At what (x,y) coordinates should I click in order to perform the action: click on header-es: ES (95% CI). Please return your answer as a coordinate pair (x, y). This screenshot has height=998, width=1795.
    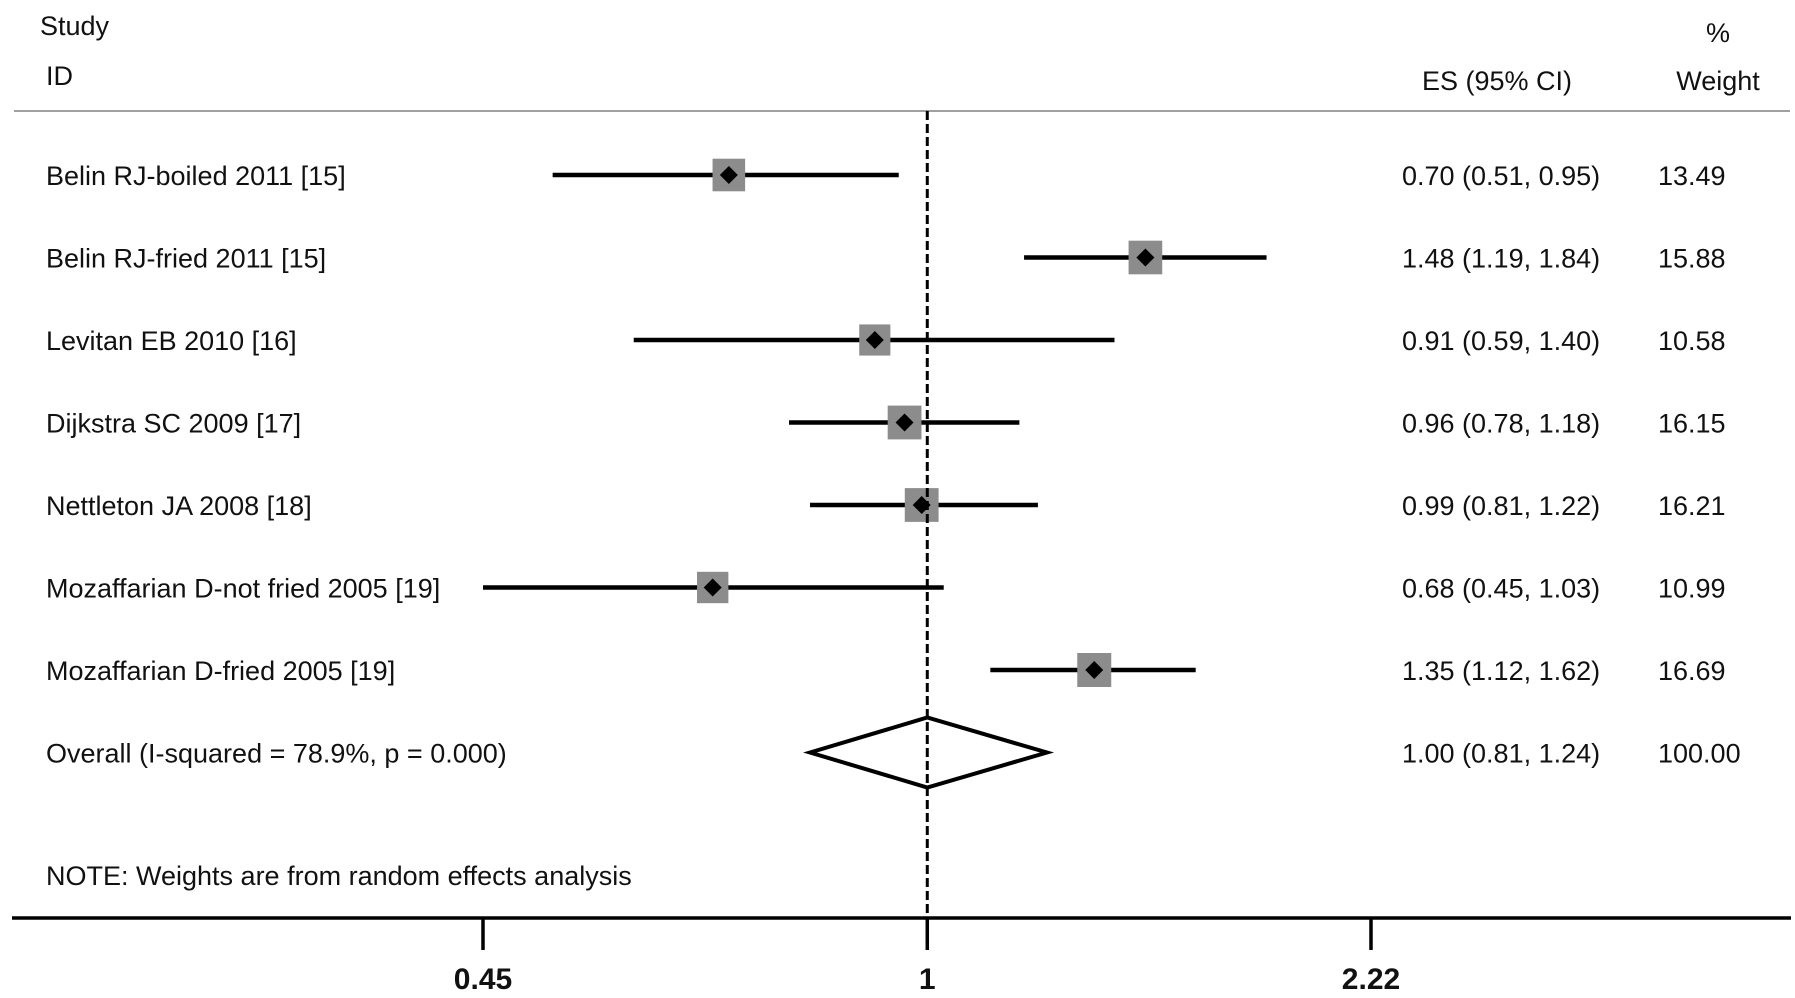
    Looking at the image, I should click on (1497, 81).